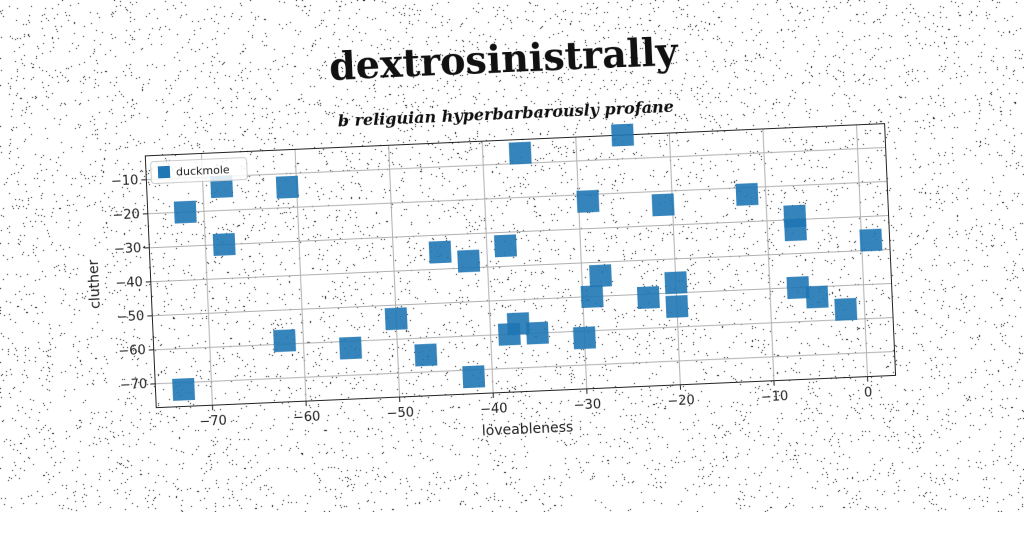 This screenshot has height=534, width=1024. What do you see at coordinates (132, 351) in the screenshot?
I see `y-tick-label: −60` at bounding box center [132, 351].